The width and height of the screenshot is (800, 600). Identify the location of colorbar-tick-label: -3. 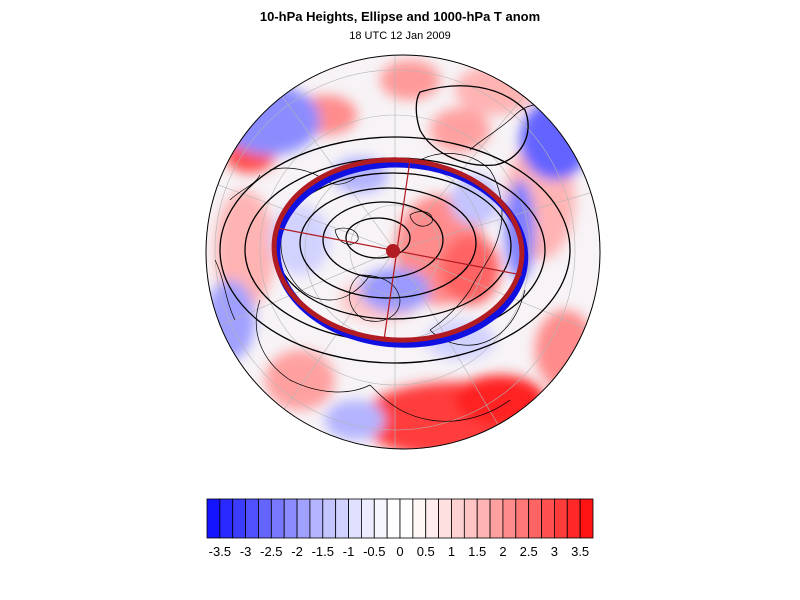
(246, 551).